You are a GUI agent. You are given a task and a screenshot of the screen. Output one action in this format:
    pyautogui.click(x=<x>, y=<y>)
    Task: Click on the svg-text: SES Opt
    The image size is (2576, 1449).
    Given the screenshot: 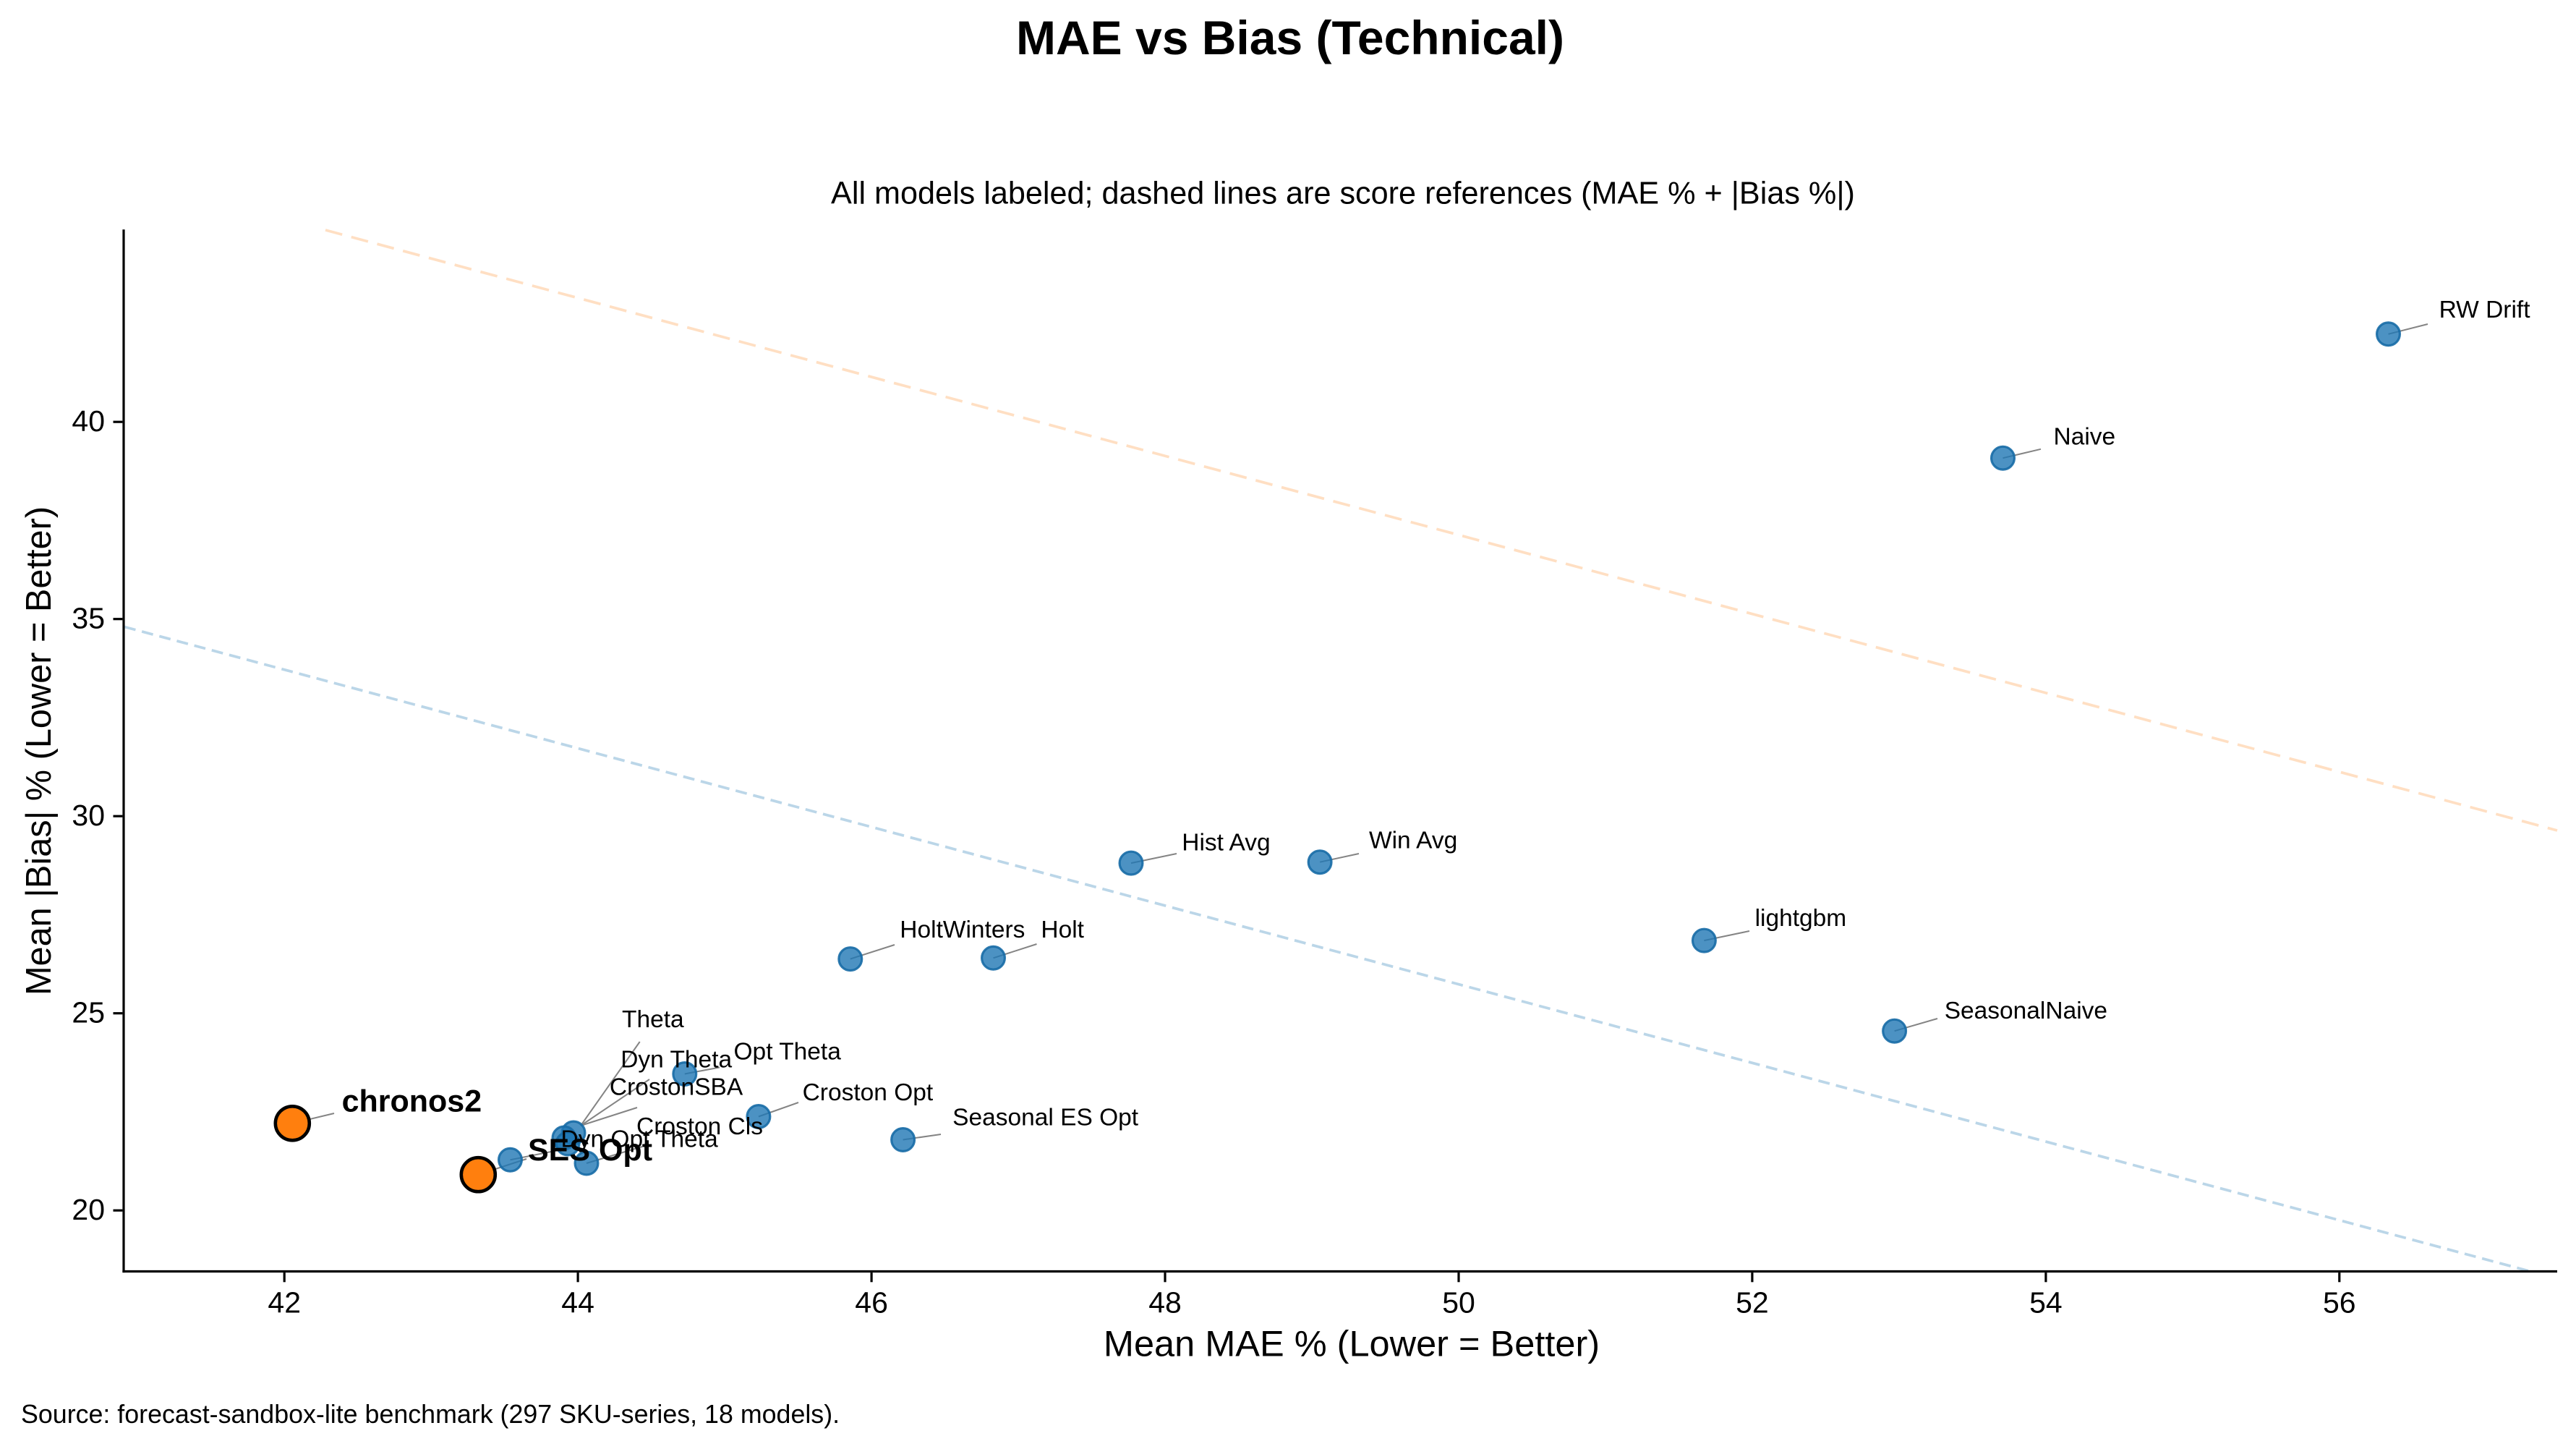 What is the action you would take?
    pyautogui.click(x=590, y=1150)
    